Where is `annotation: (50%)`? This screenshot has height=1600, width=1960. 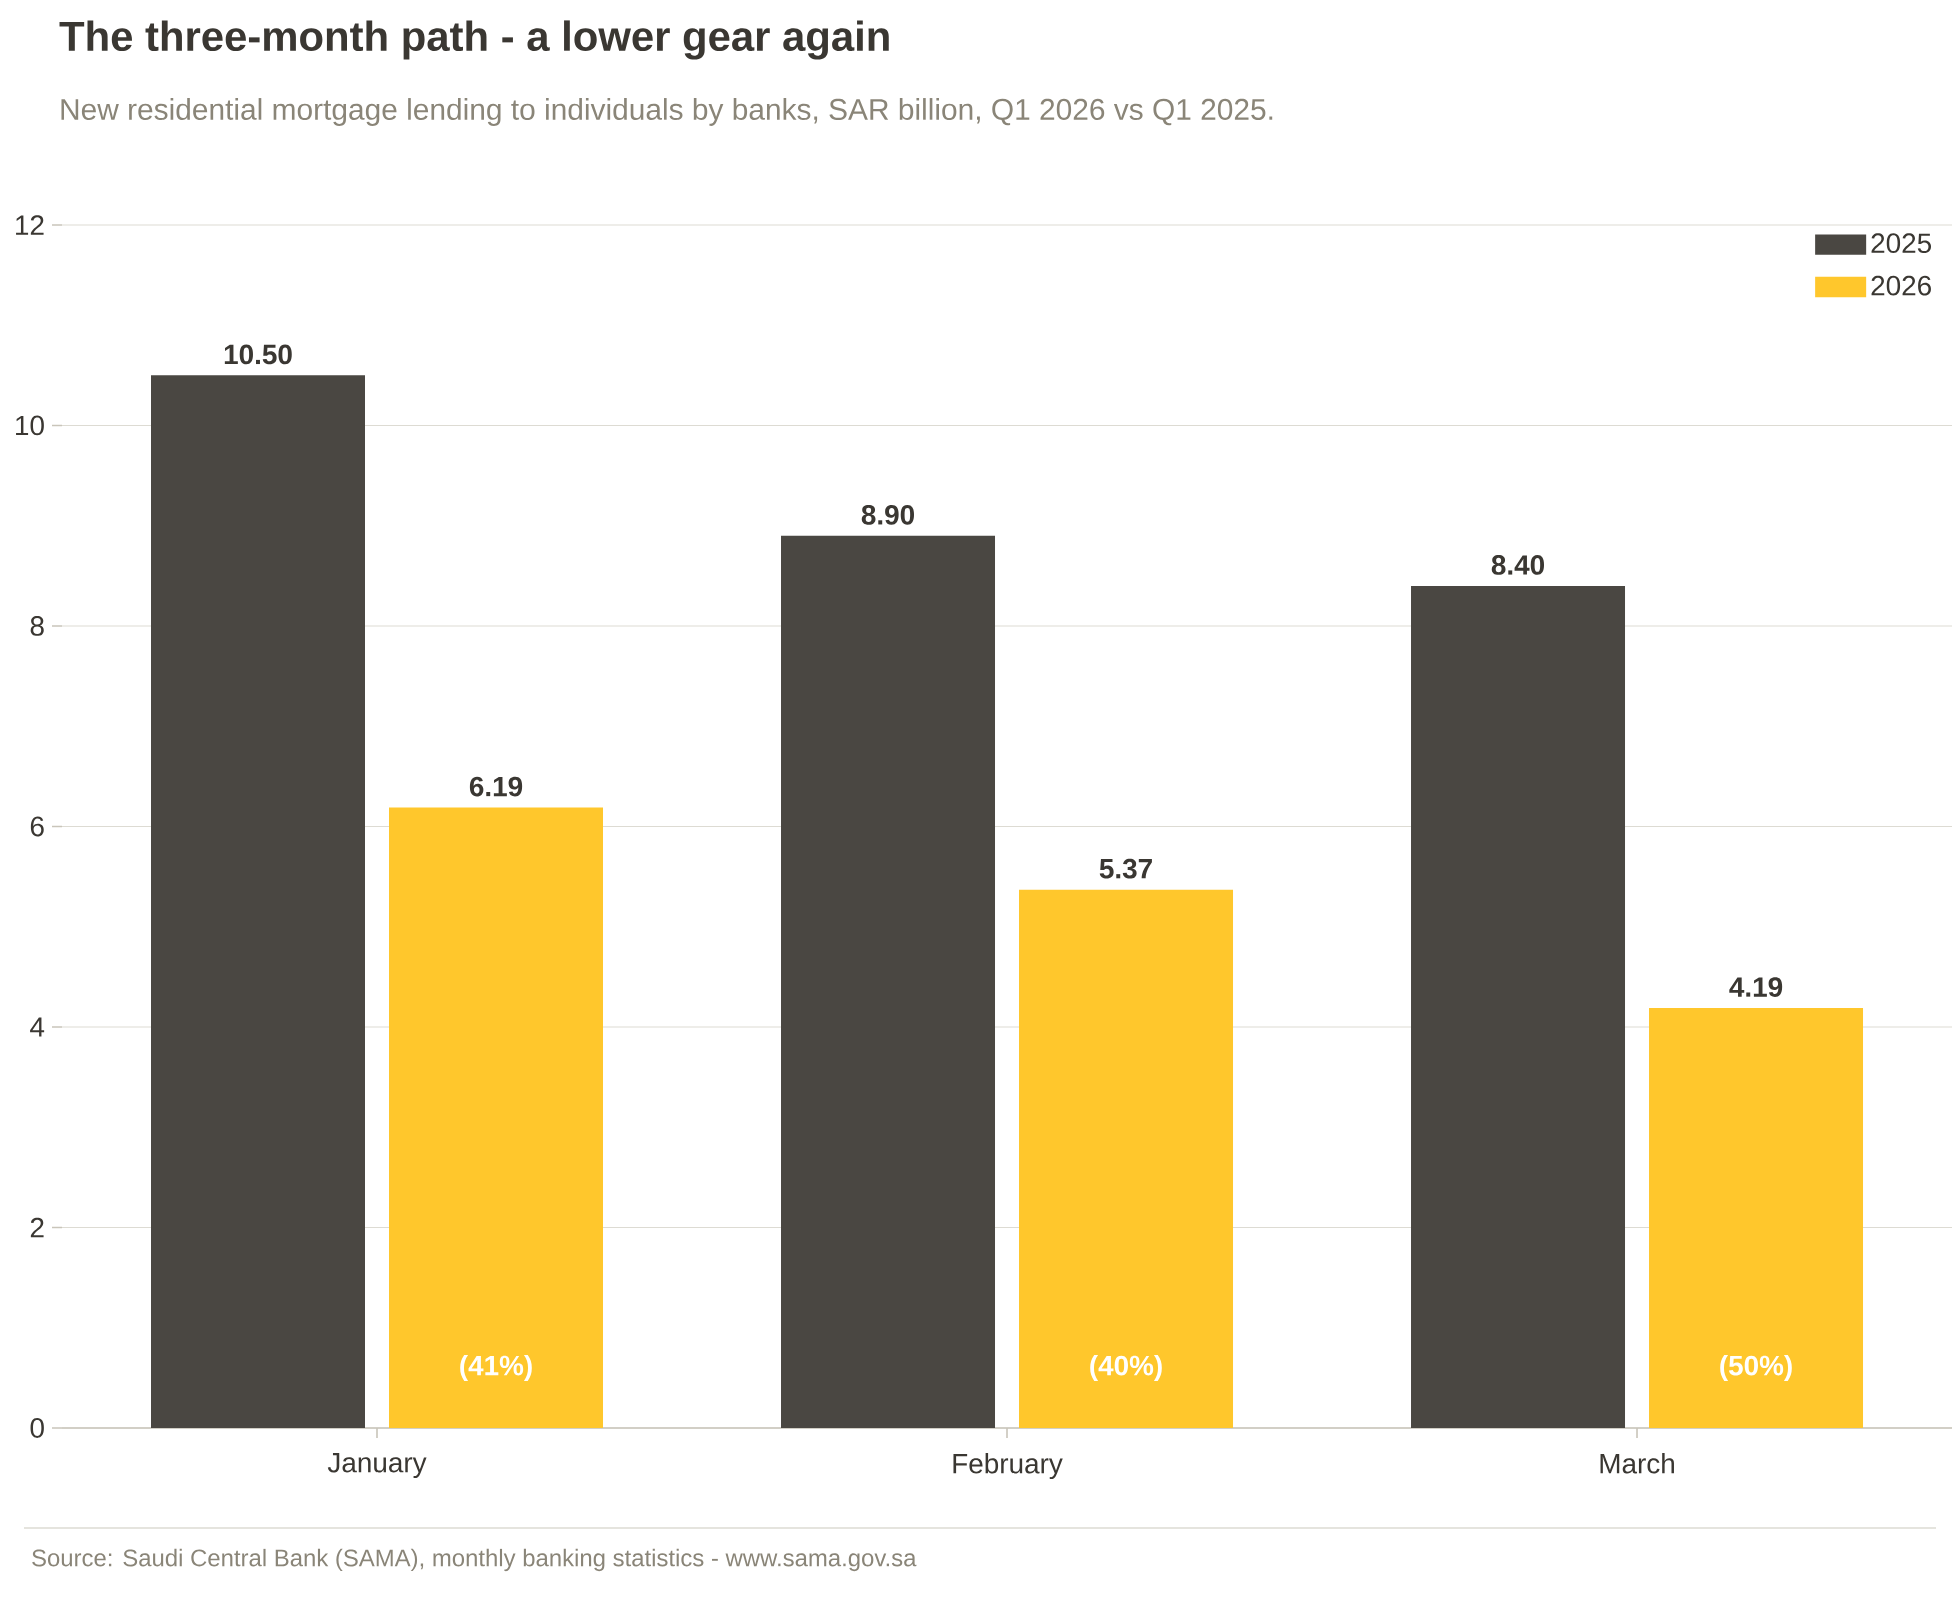
annotation: (50%) is located at coordinates (1756, 1367).